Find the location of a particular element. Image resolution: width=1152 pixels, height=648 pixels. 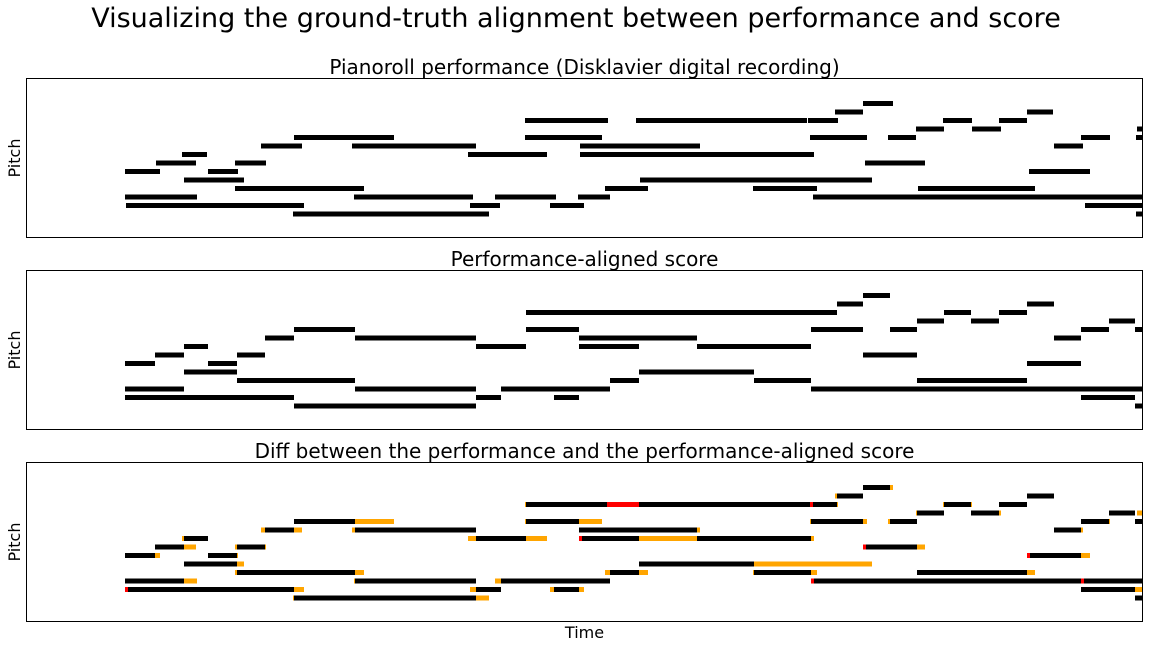

y-axis-label-diff: Pitch is located at coordinates (14, 542).